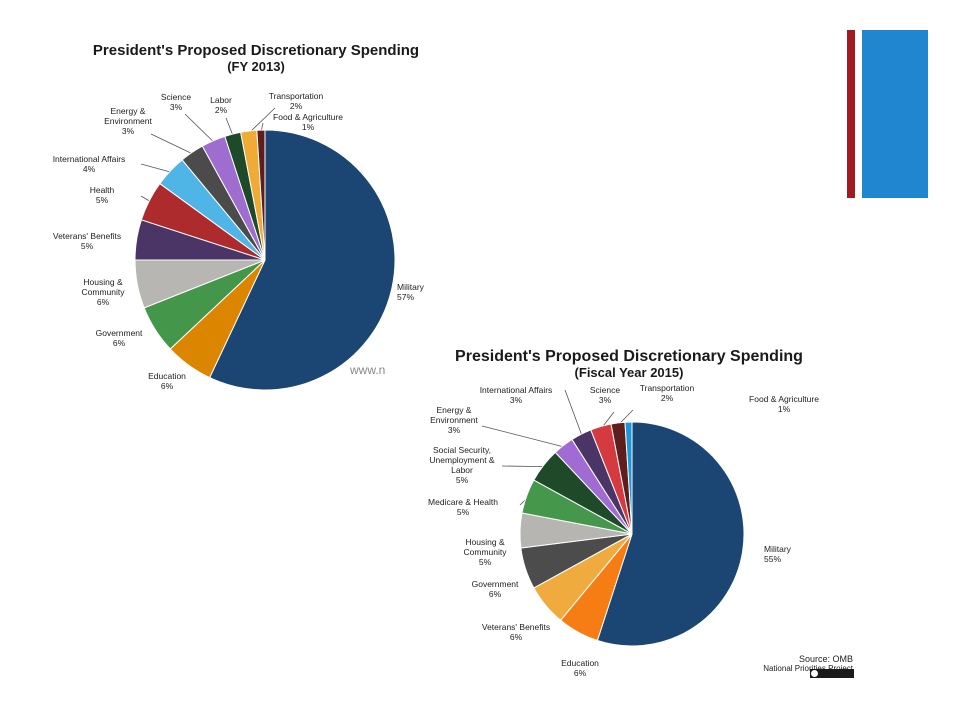 Image resolution: width=960 pixels, height=720 pixels. I want to click on label-health: Health 5%, so click(102, 195).